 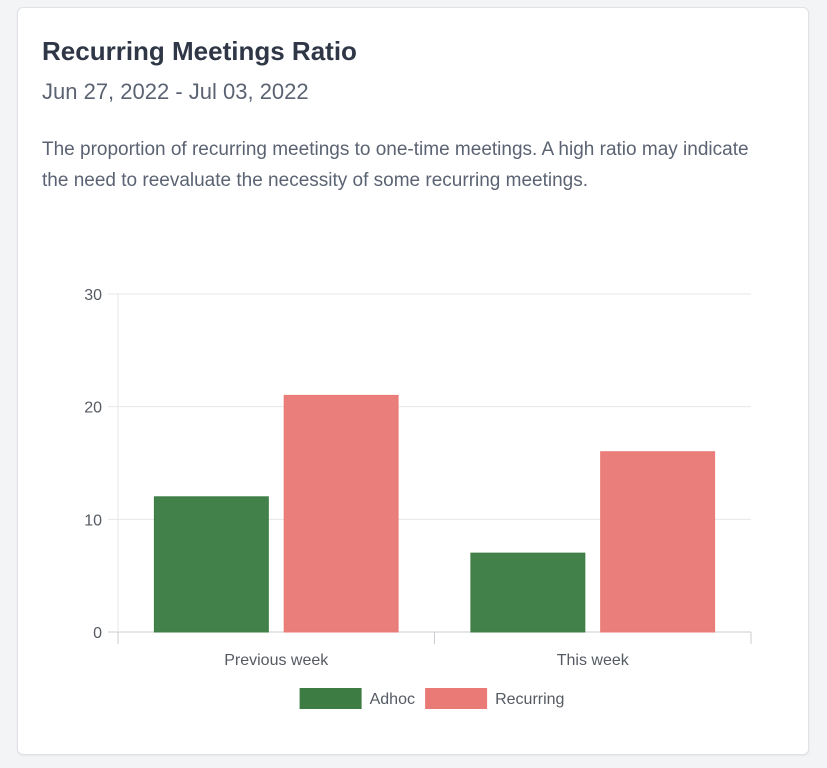 I want to click on date-range: Jun 27, 2022 - Jul 03, 2022, so click(x=175, y=91).